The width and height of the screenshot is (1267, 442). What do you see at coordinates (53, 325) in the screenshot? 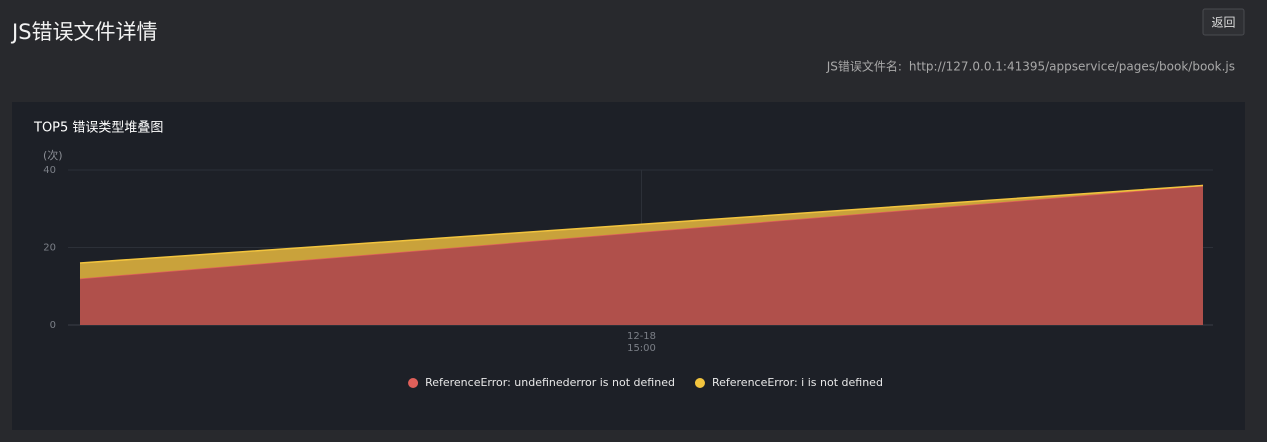
I see `y-tick-label: 0` at bounding box center [53, 325].